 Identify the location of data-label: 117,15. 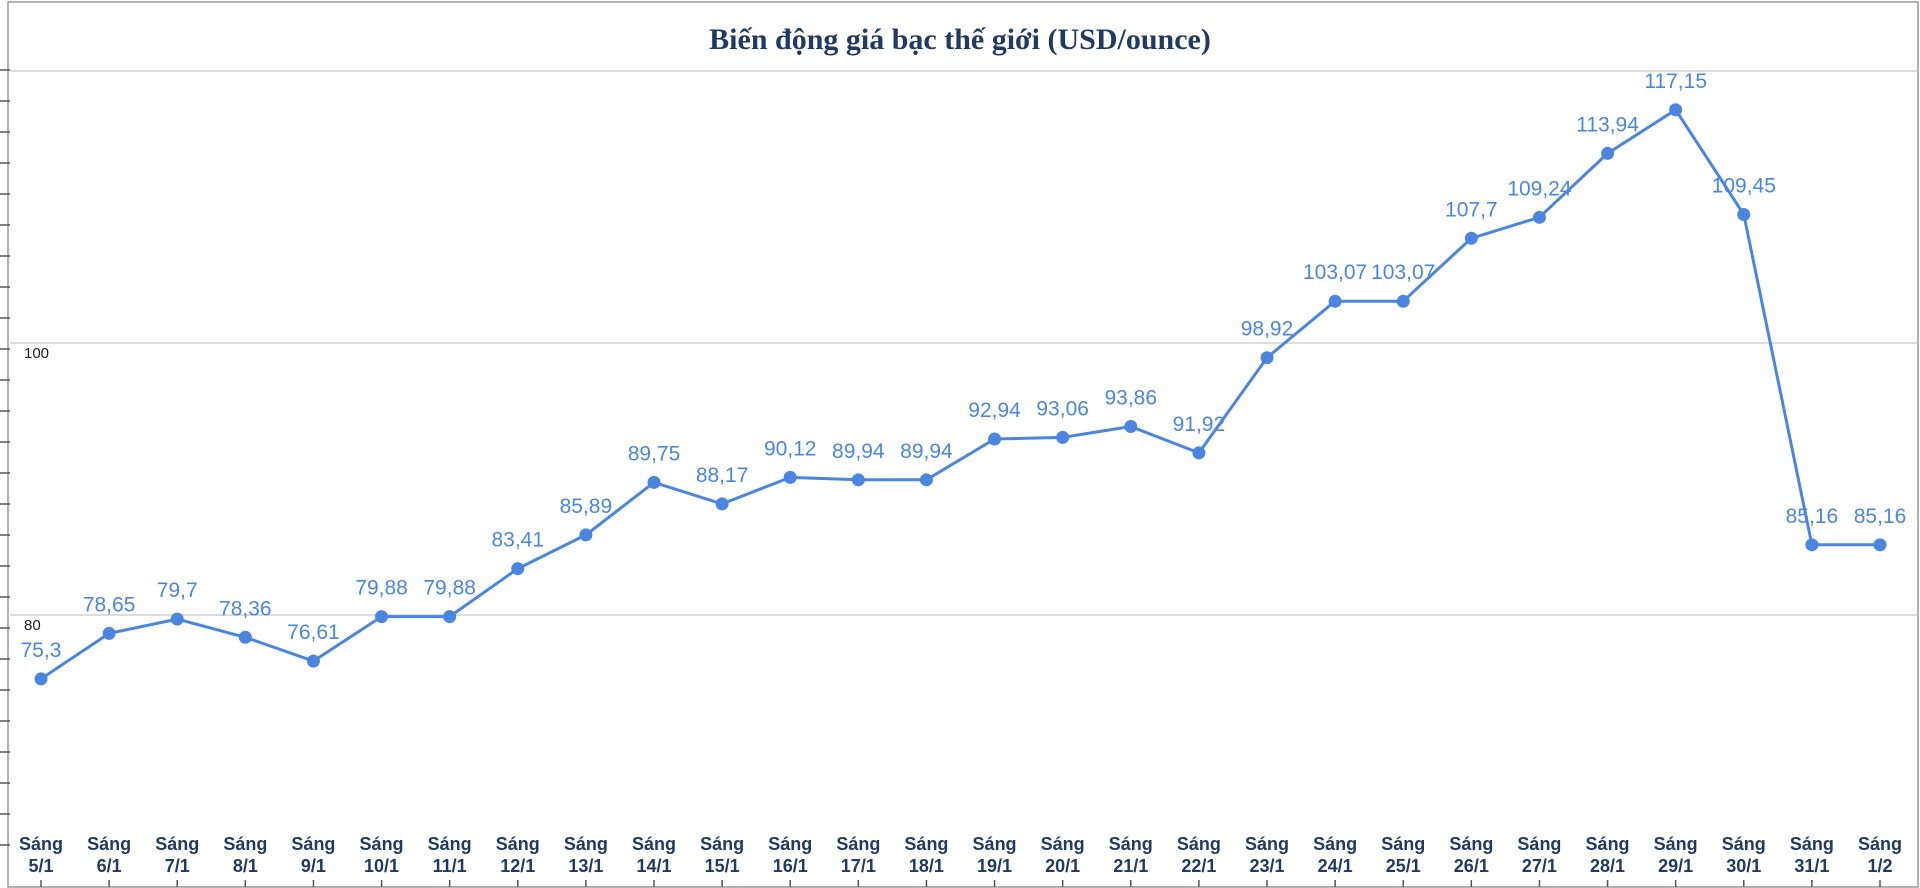
(1675, 81).